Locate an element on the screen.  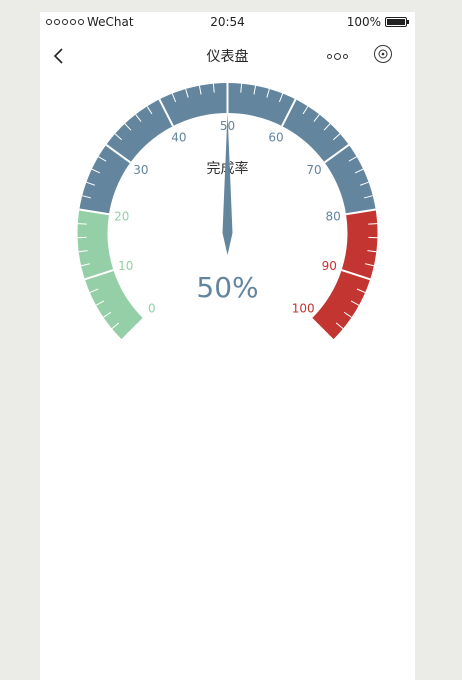
gauge-pointer is located at coordinates (227, 184).